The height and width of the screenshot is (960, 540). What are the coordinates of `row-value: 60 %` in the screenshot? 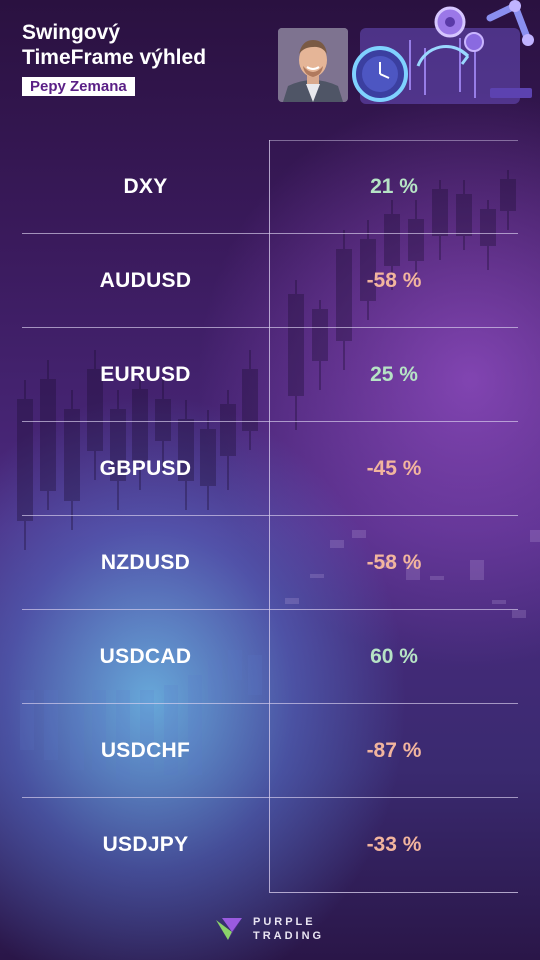 It's located at (394, 656).